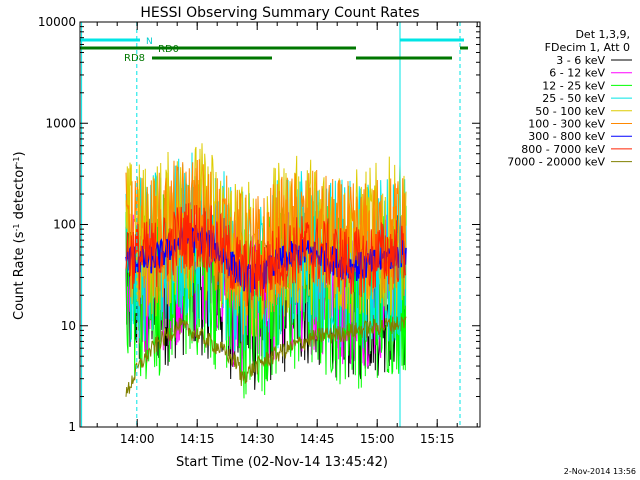 Image resolution: width=640 pixels, height=480 pixels. I want to click on rd8-label: RD8, so click(134, 58).